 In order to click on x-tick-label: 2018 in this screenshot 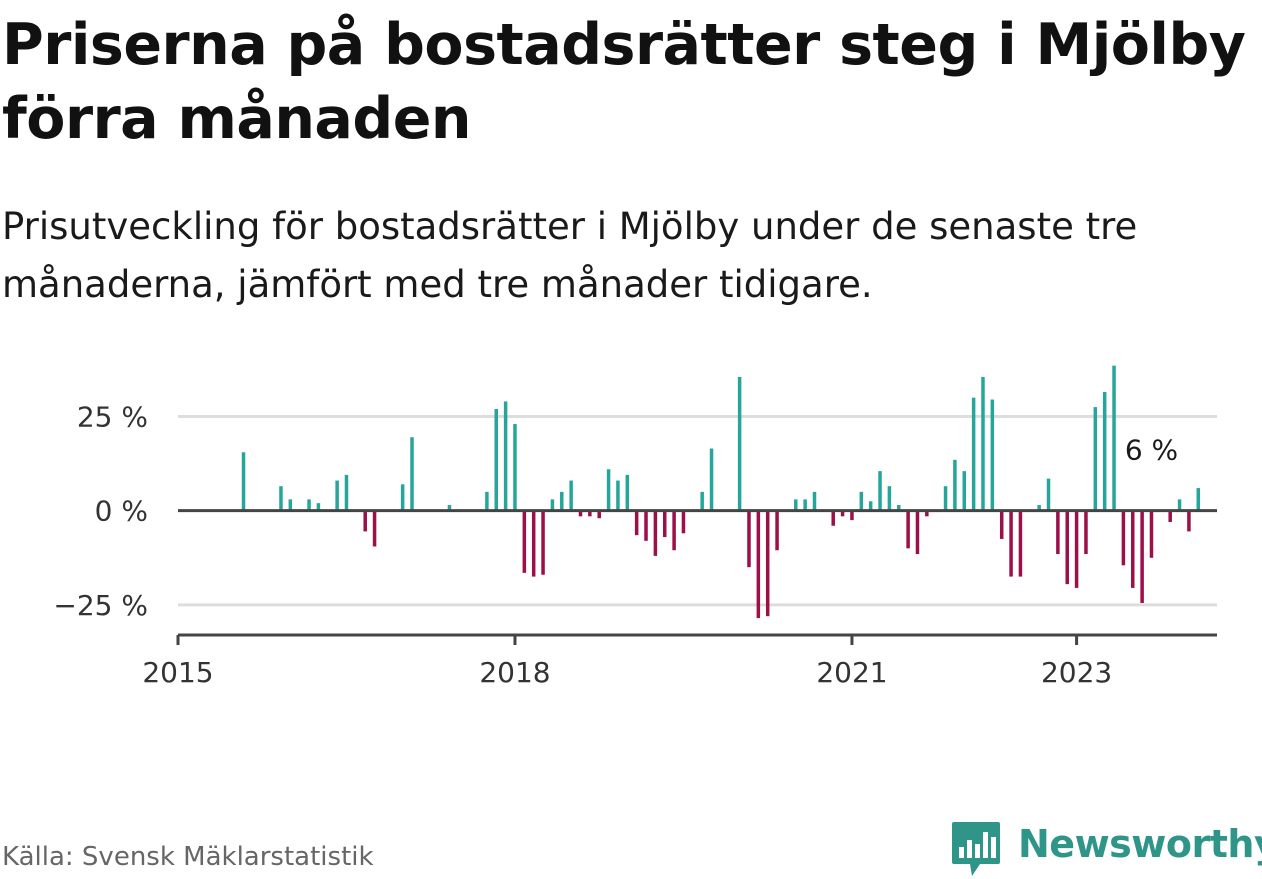, I will do `click(514, 672)`.